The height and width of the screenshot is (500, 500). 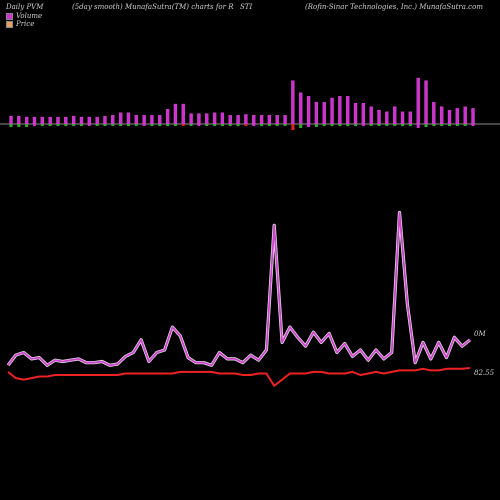 What do you see at coordinates (246, 7) in the screenshot?
I see `header-ticker: STI` at bounding box center [246, 7].